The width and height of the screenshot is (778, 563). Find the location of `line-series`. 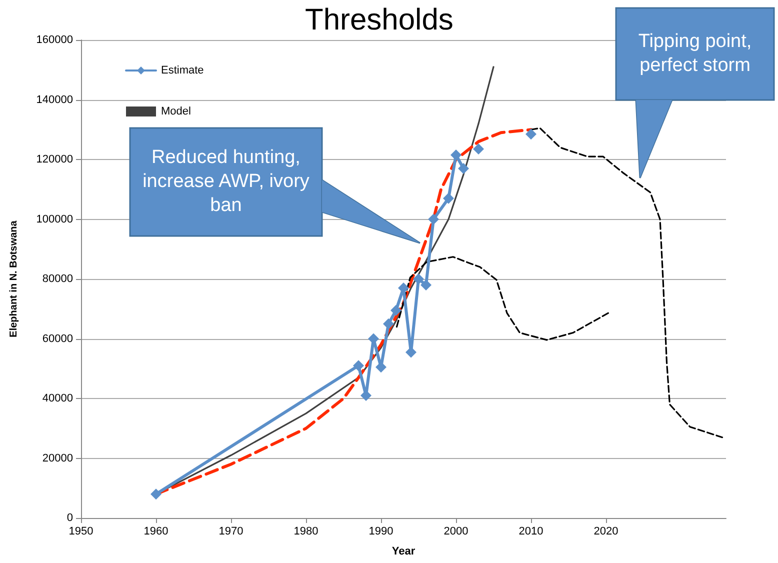

line-series is located at coordinates (503, 298).